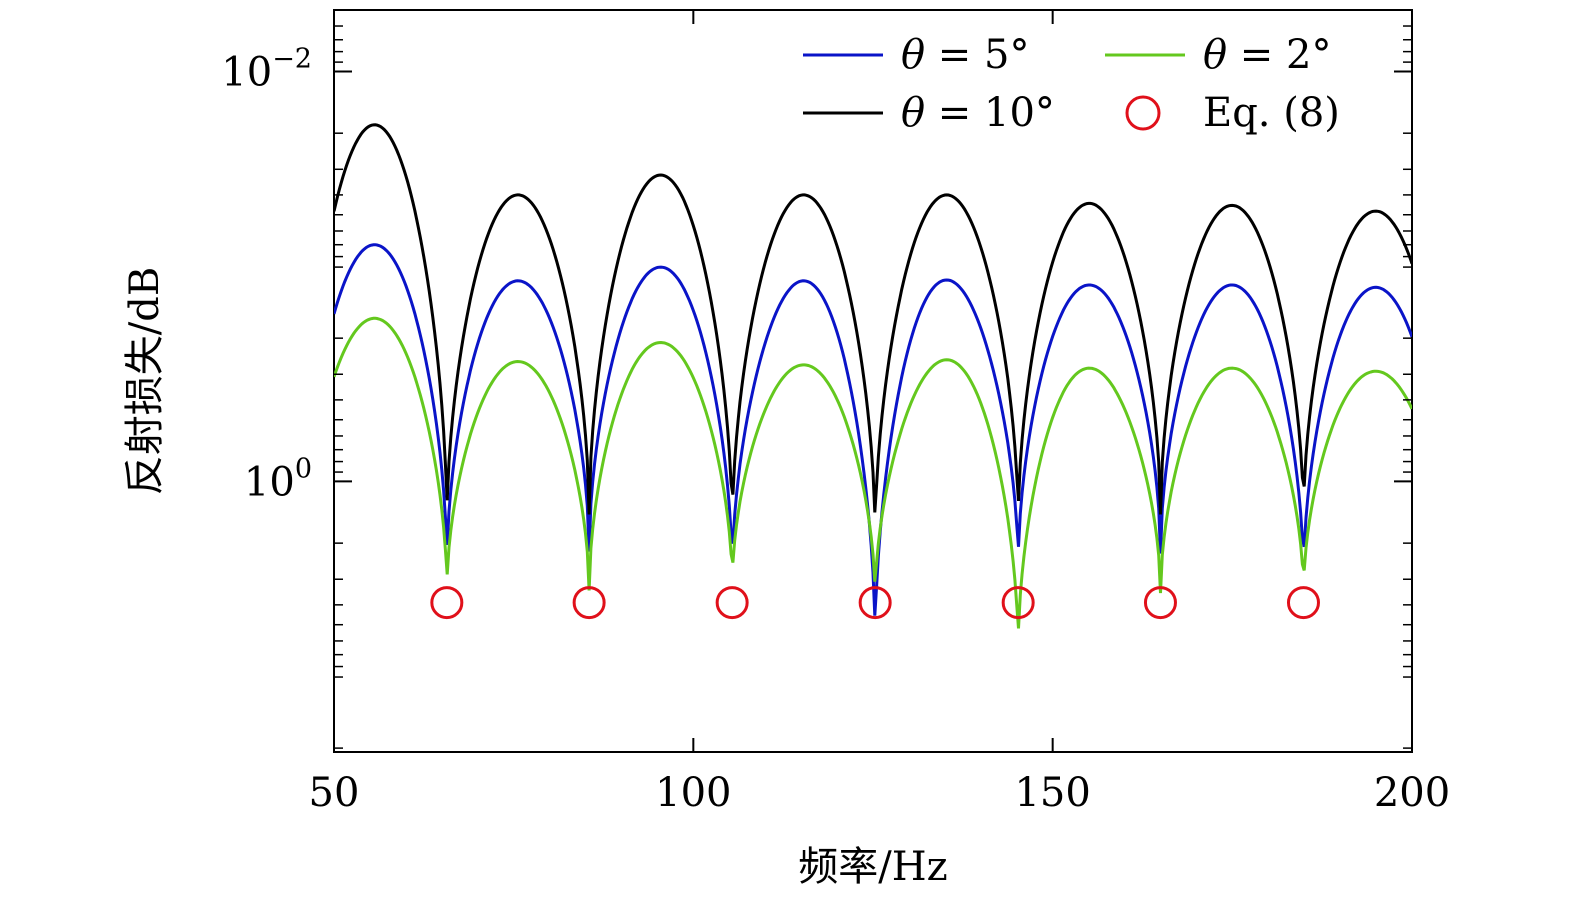 Image resolution: width=1575 pixels, height=906 pixels. I want to click on marker-group, so click(875, 603).